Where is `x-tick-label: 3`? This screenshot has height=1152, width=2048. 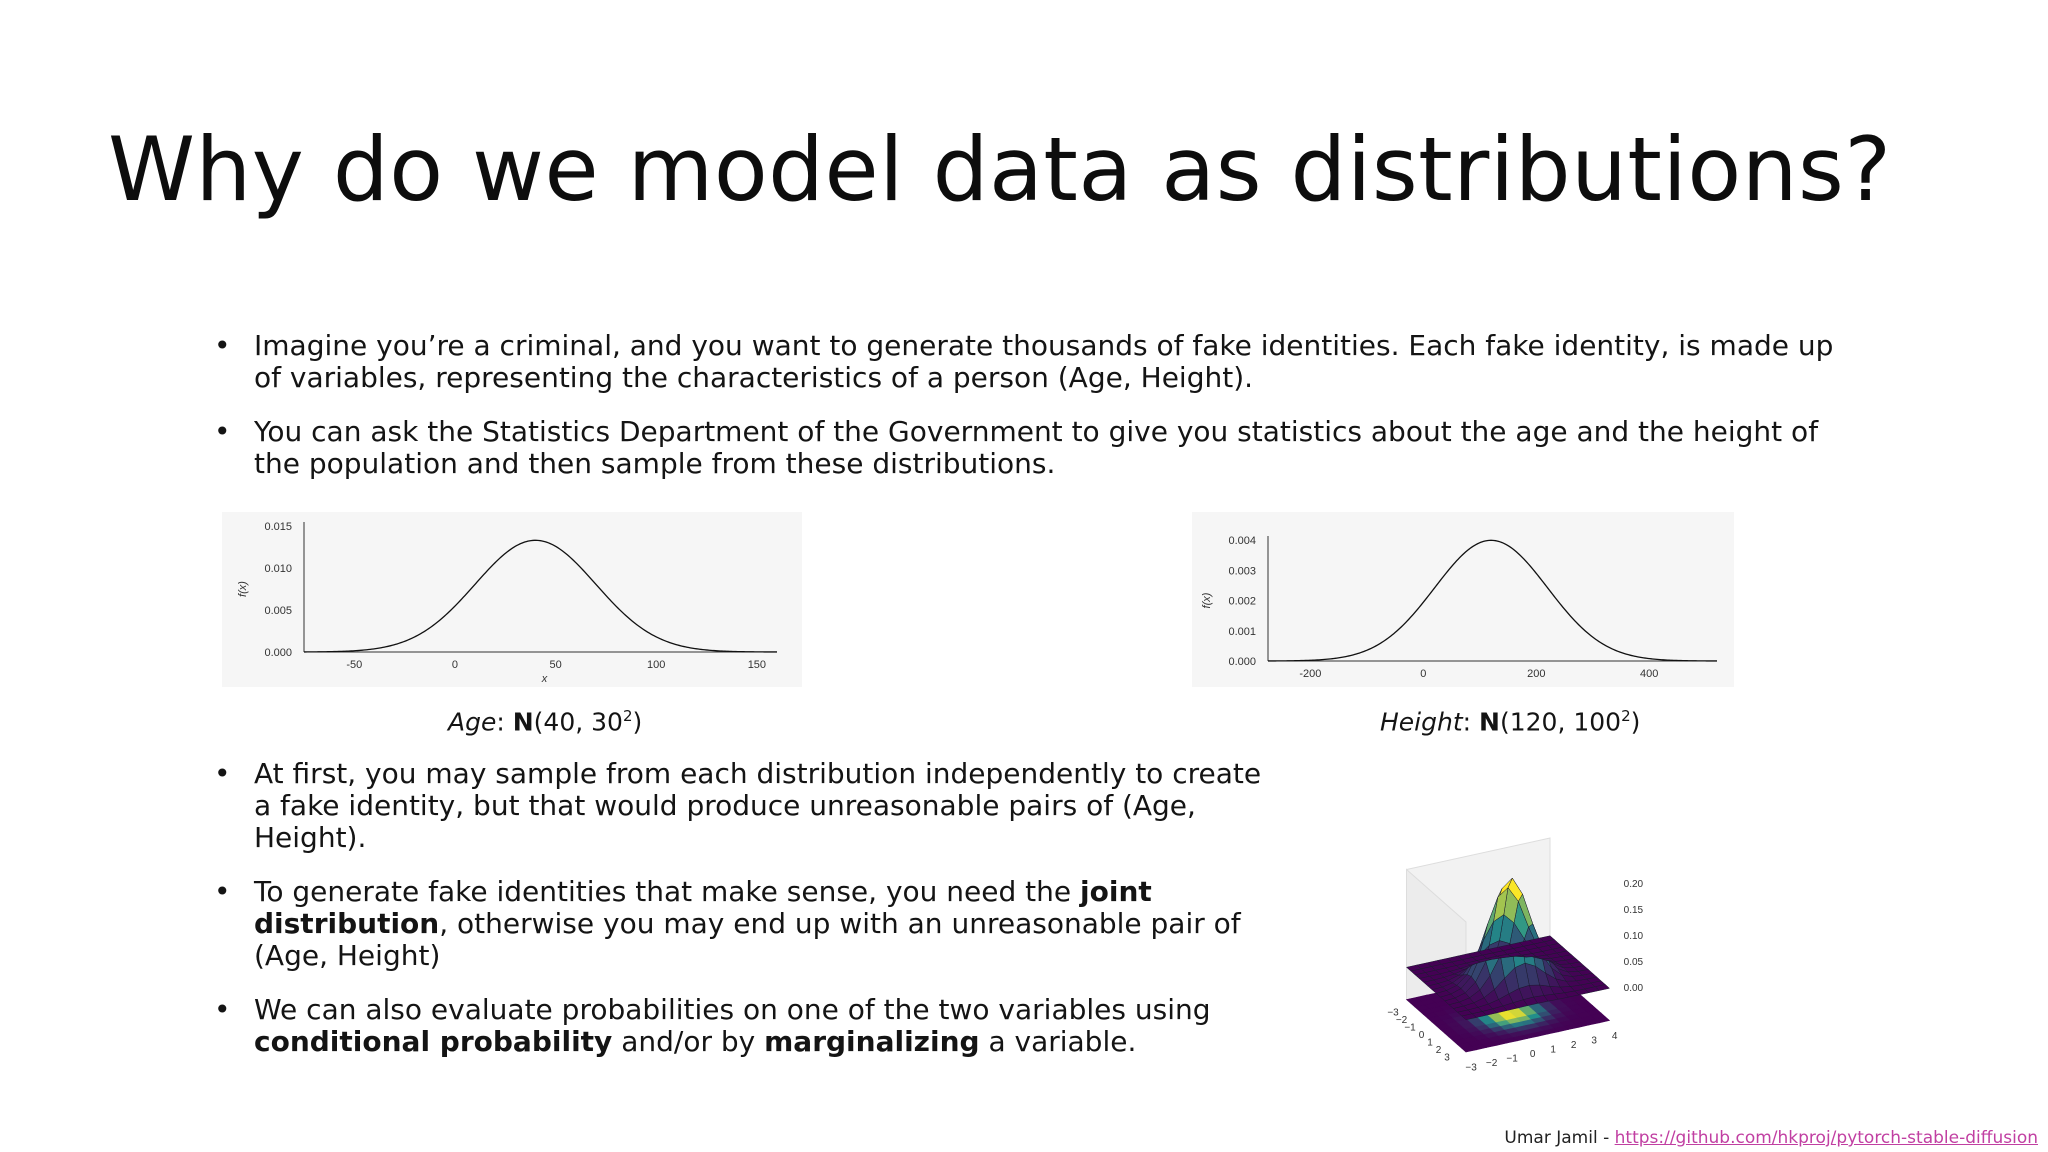 x-tick-label: 3 is located at coordinates (1594, 1041).